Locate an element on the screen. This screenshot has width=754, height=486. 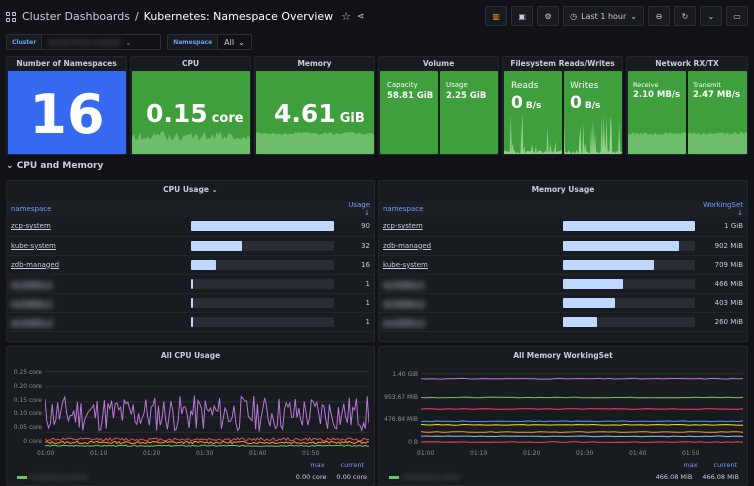
reads-value: 0 is located at coordinates (517, 103).